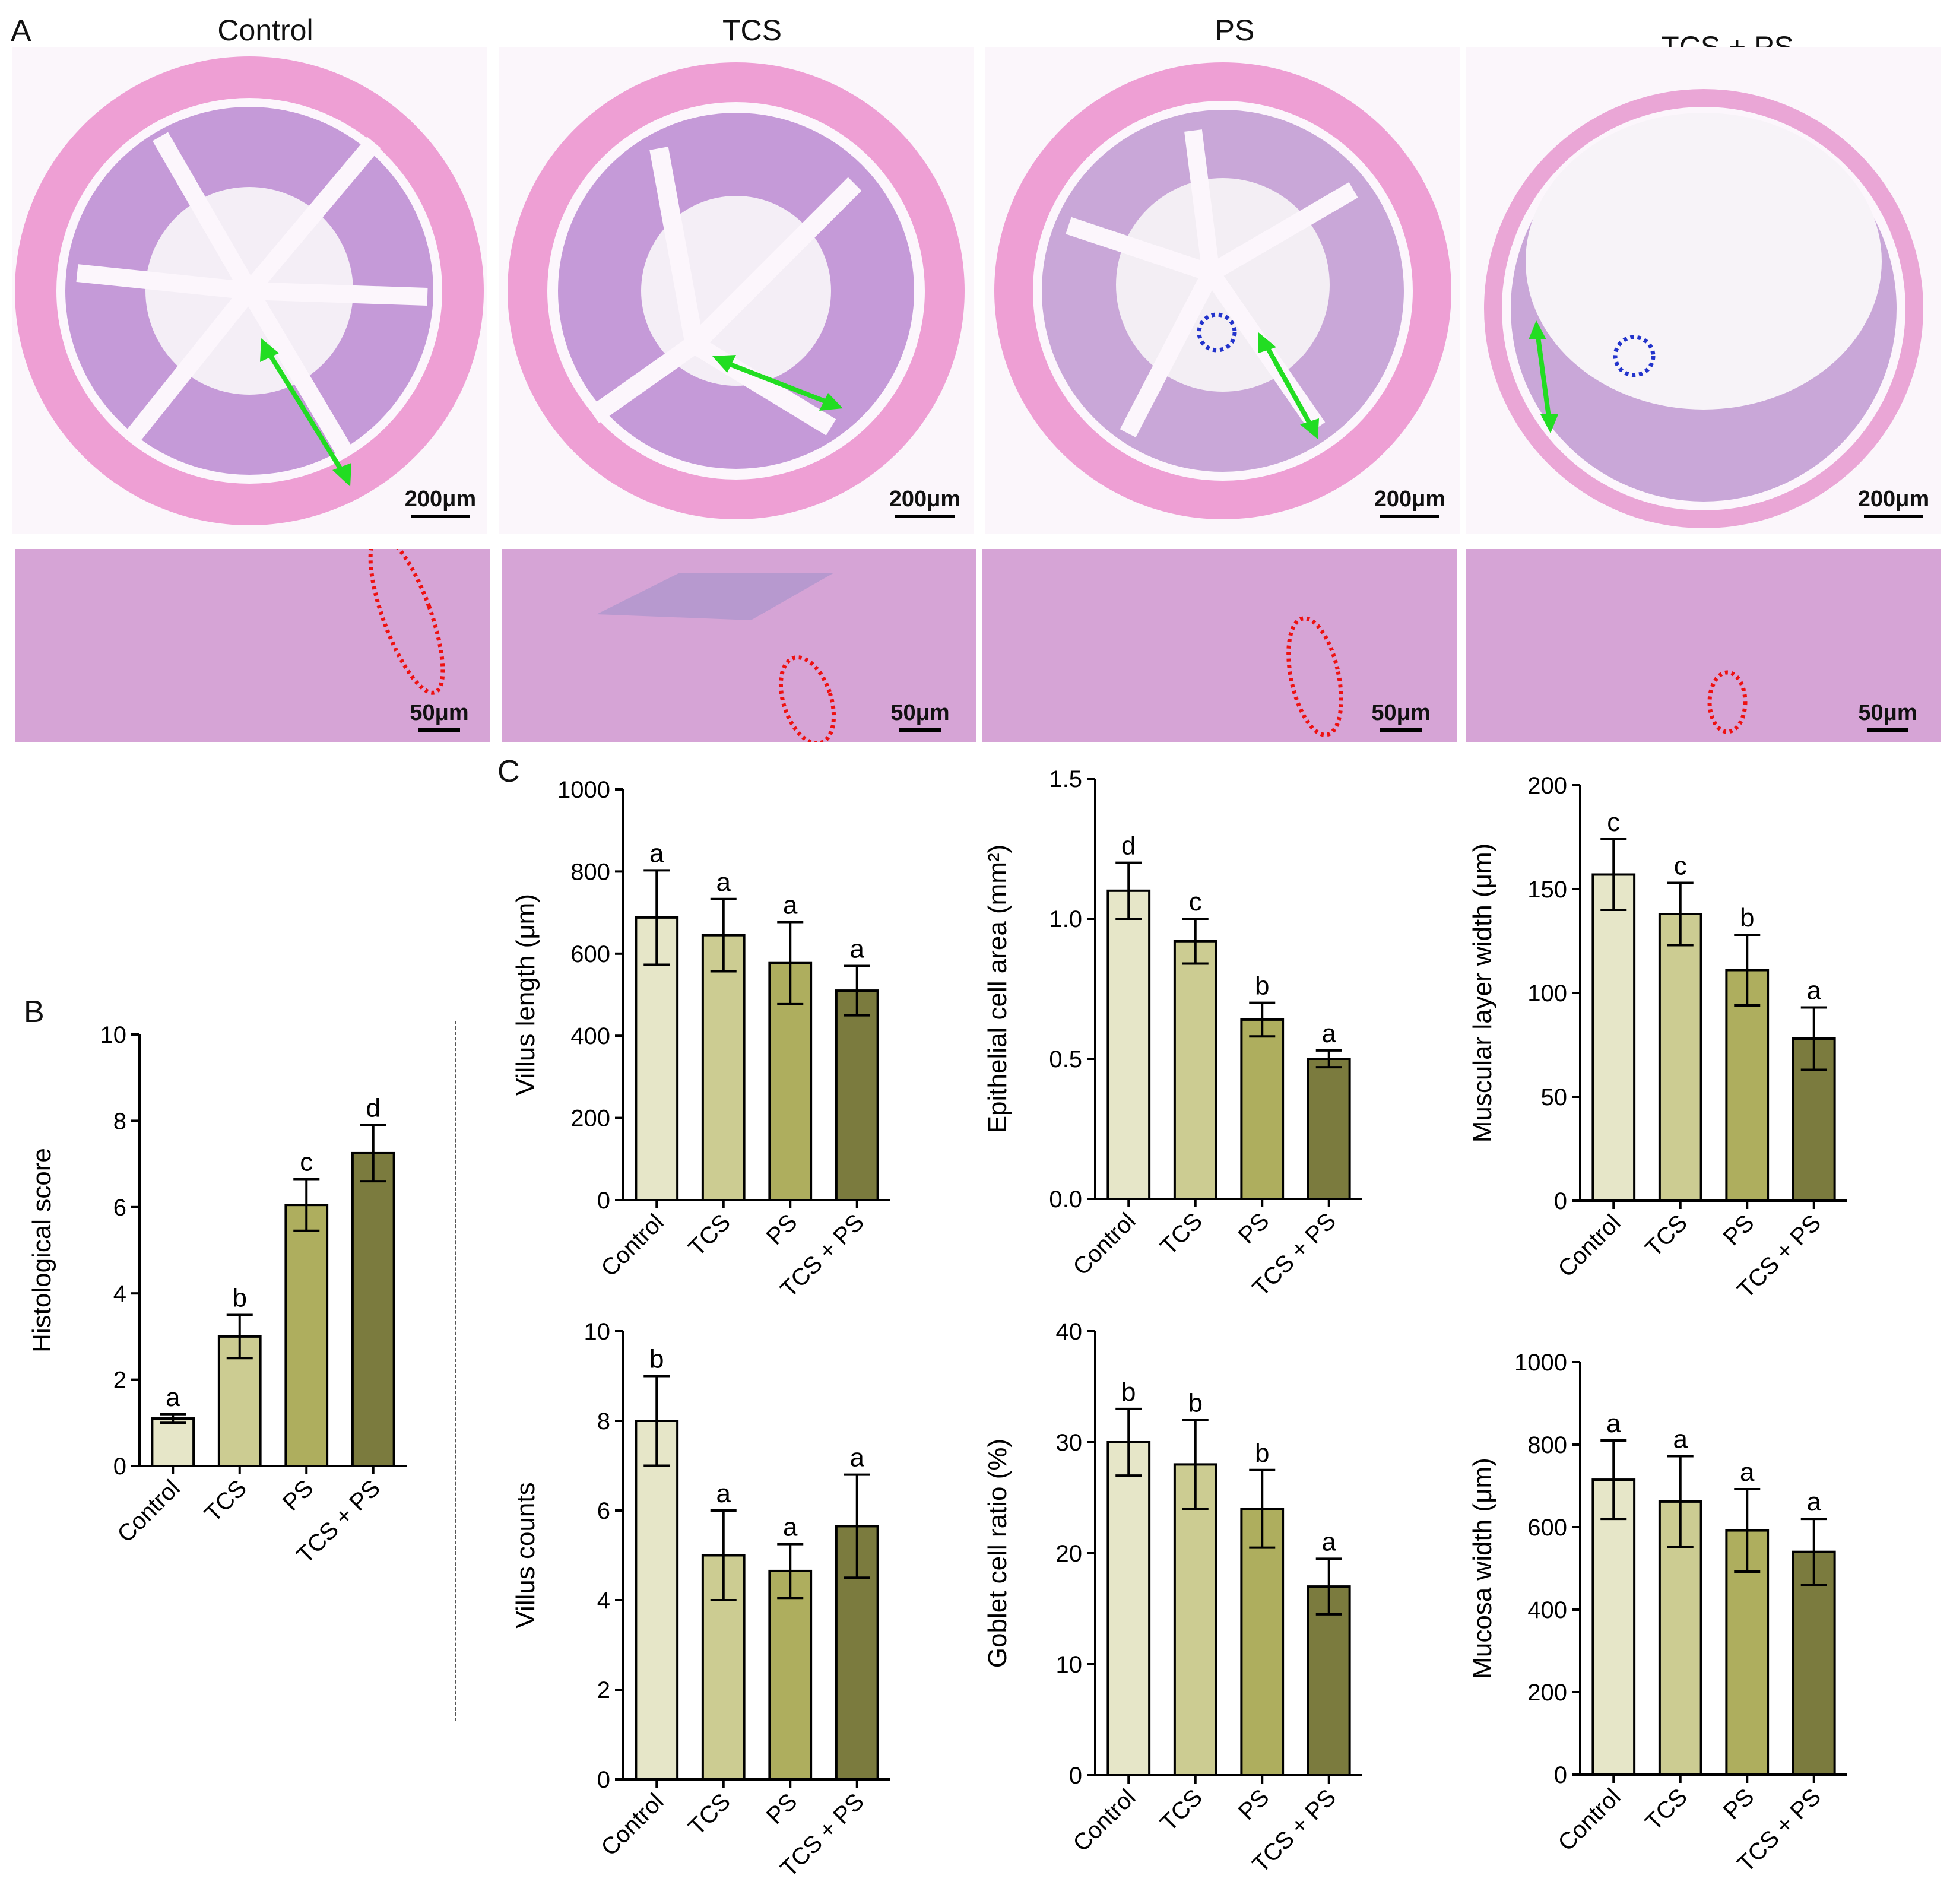 The image size is (1950, 1904). Describe the element at coordinates (148, 1511) in the screenshot. I see `x-tick-label: Control` at that location.